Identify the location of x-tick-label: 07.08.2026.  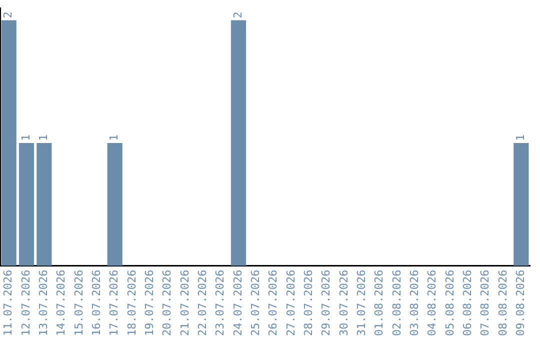
(485, 303).